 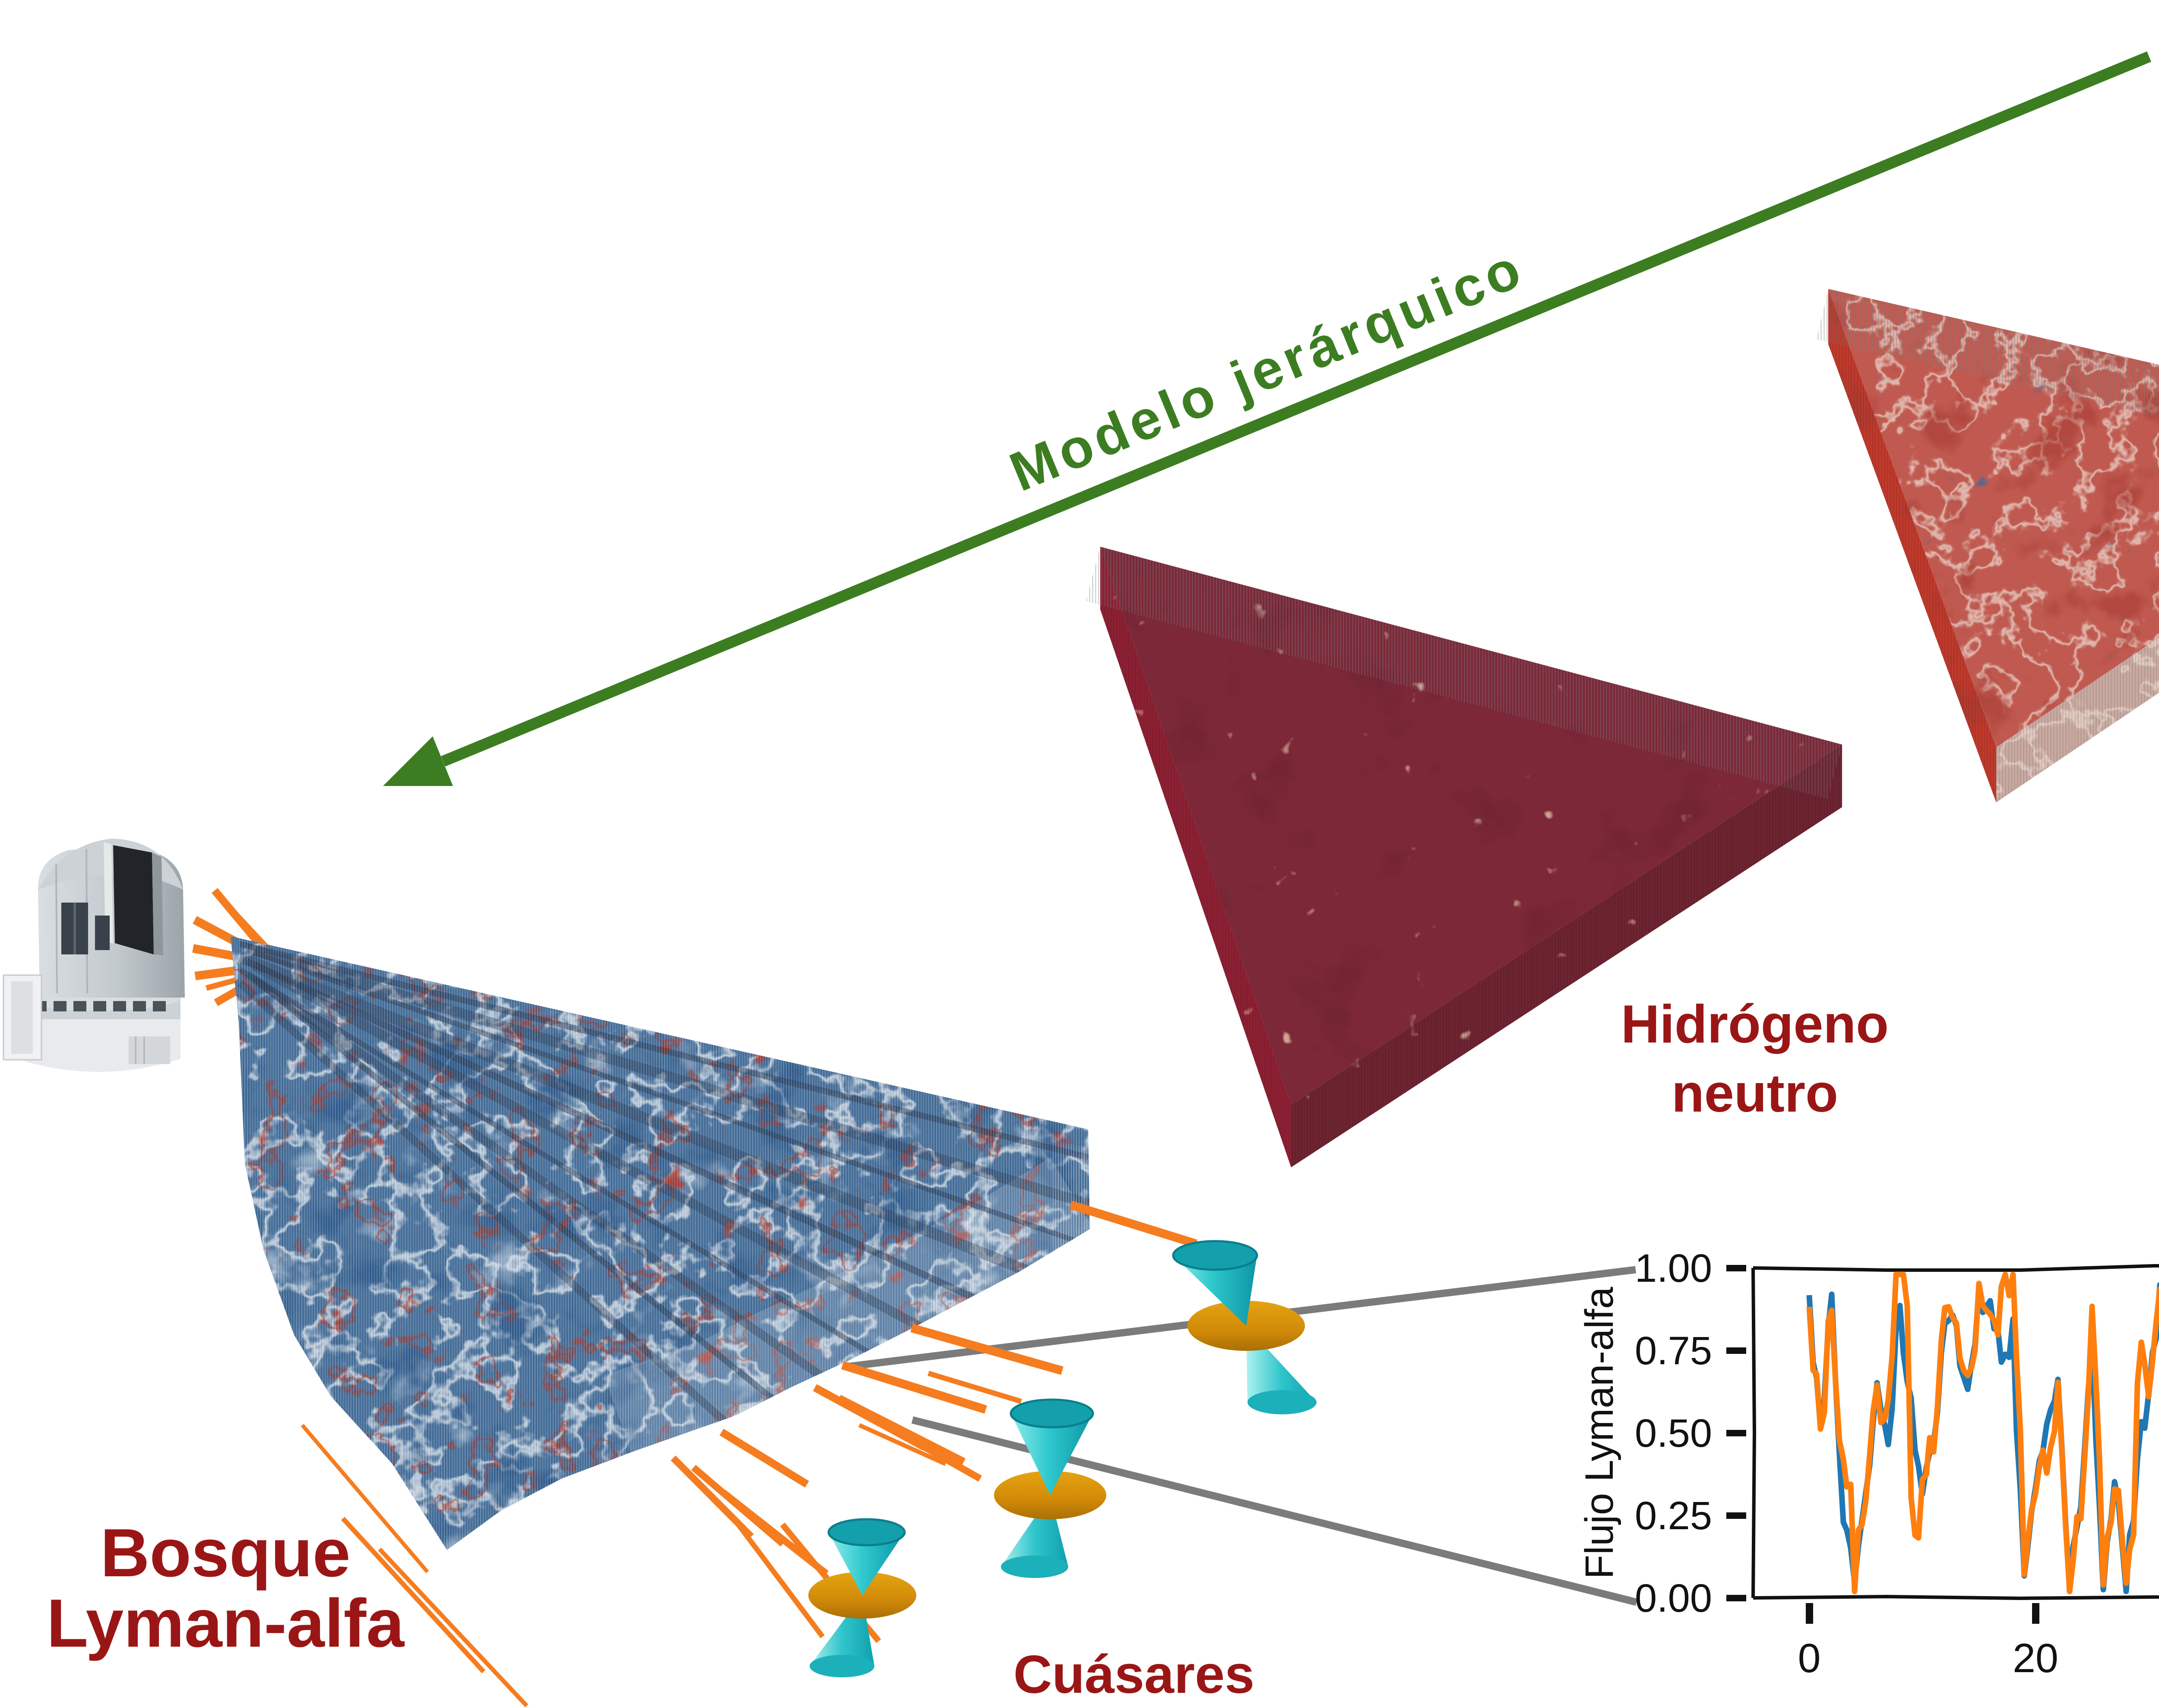 I want to click on svg-text: 0.75, so click(x=1673, y=1351).